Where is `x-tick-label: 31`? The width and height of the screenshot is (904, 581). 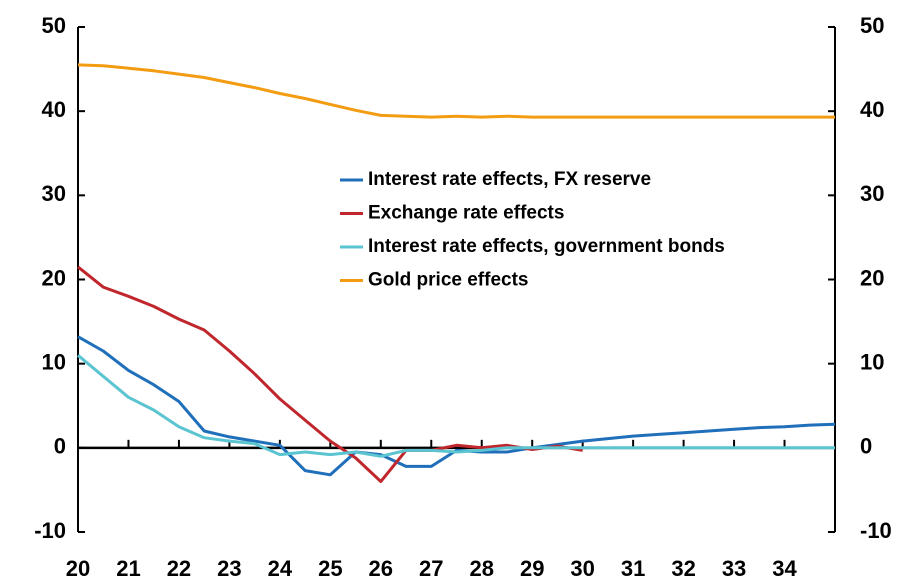 x-tick-label: 31 is located at coordinates (633, 568).